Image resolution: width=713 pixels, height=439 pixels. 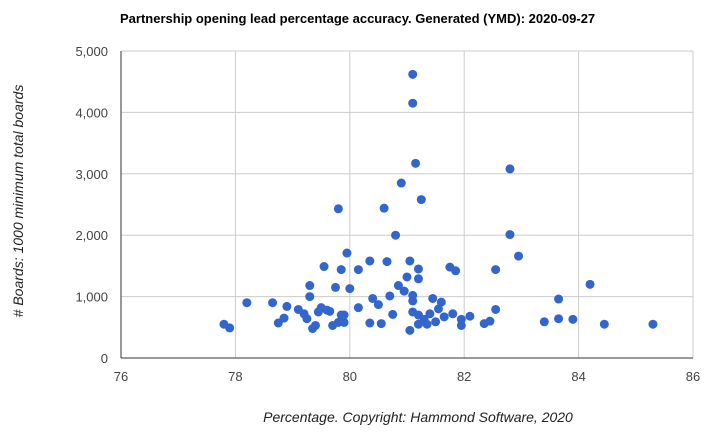 What do you see at coordinates (91, 112) in the screenshot?
I see `y-tick-label: 4,000` at bounding box center [91, 112].